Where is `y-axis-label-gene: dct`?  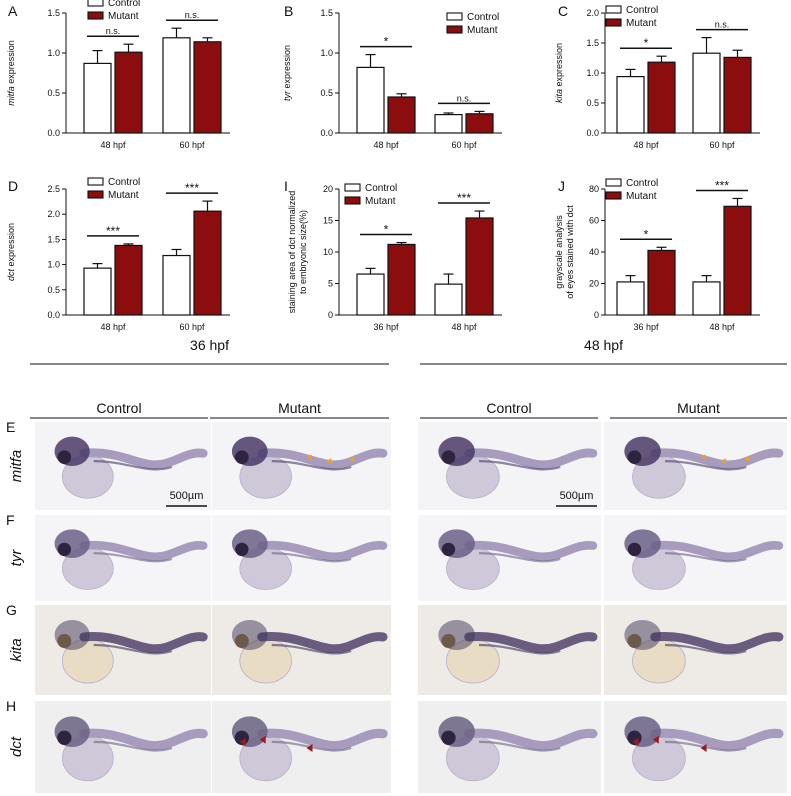
y-axis-label-gene: dct is located at coordinates (11, 275).